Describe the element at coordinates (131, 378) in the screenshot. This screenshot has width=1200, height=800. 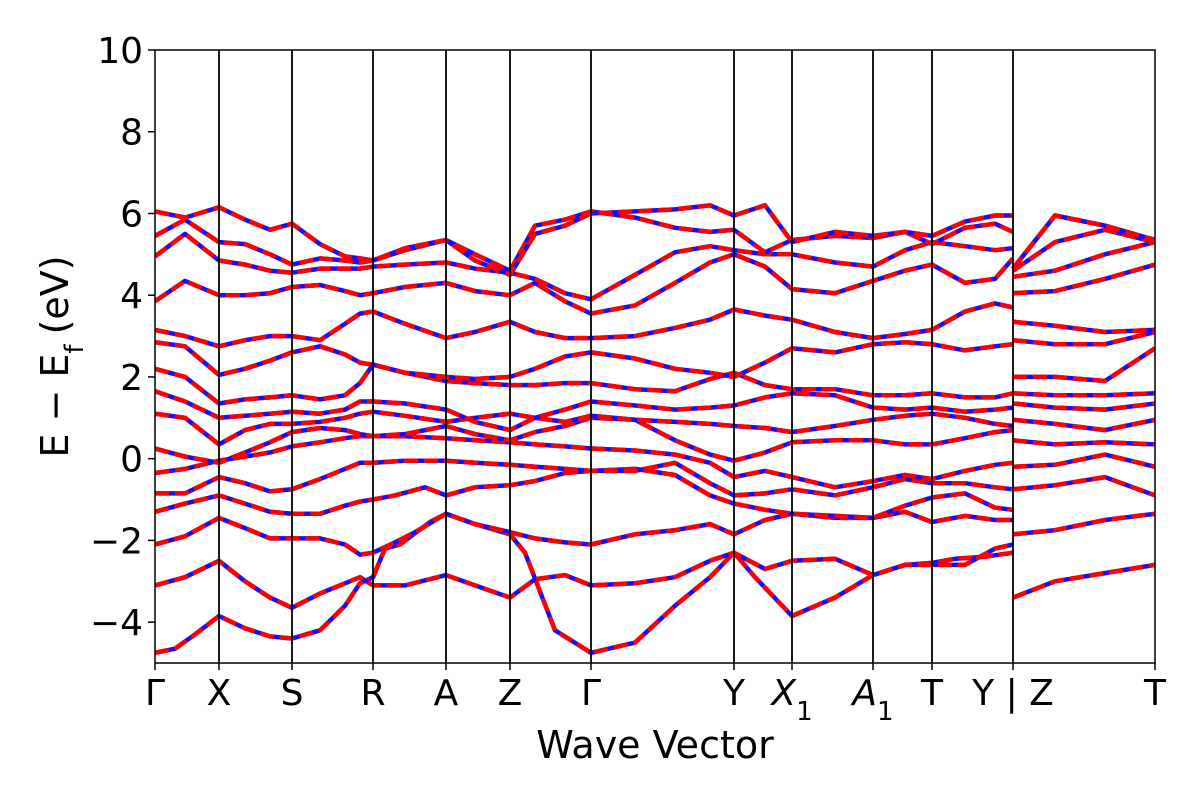
I see `y-tick-label-3: 2` at that location.